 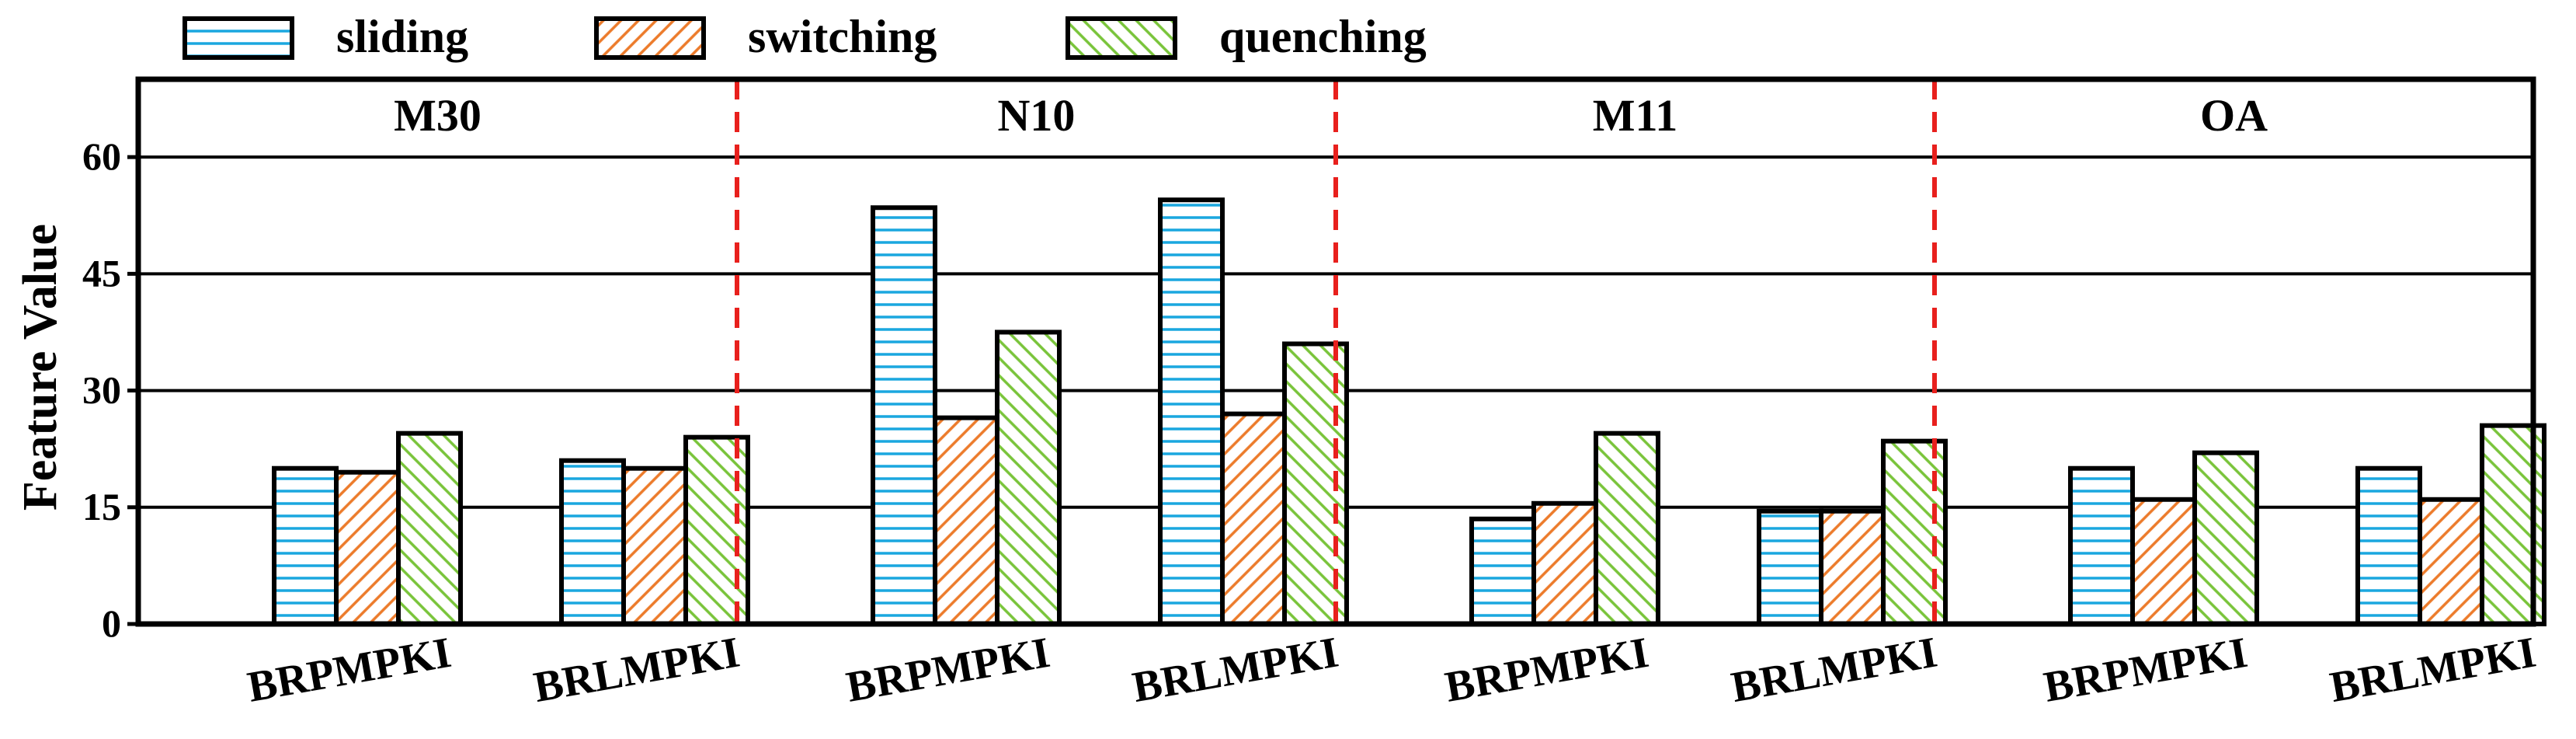 I want to click on bar-m11-brlmpki-quenching, so click(x=1914, y=532).